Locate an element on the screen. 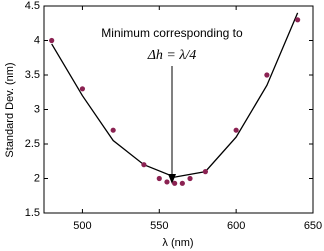  y-axis-label: Standard Dev. (nm) is located at coordinates (10, 109).